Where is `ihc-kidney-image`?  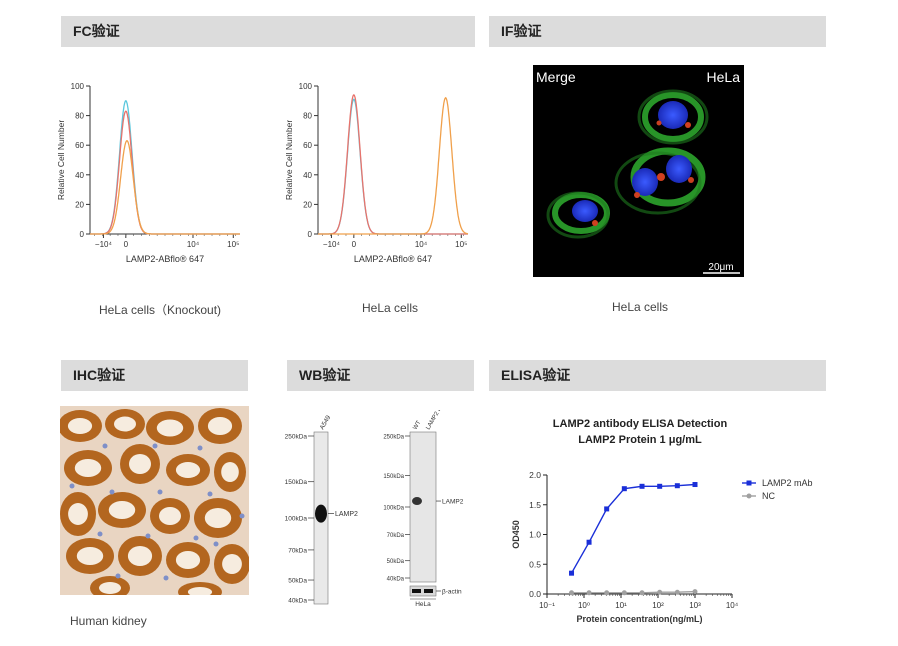 ihc-kidney-image is located at coordinates (154, 500).